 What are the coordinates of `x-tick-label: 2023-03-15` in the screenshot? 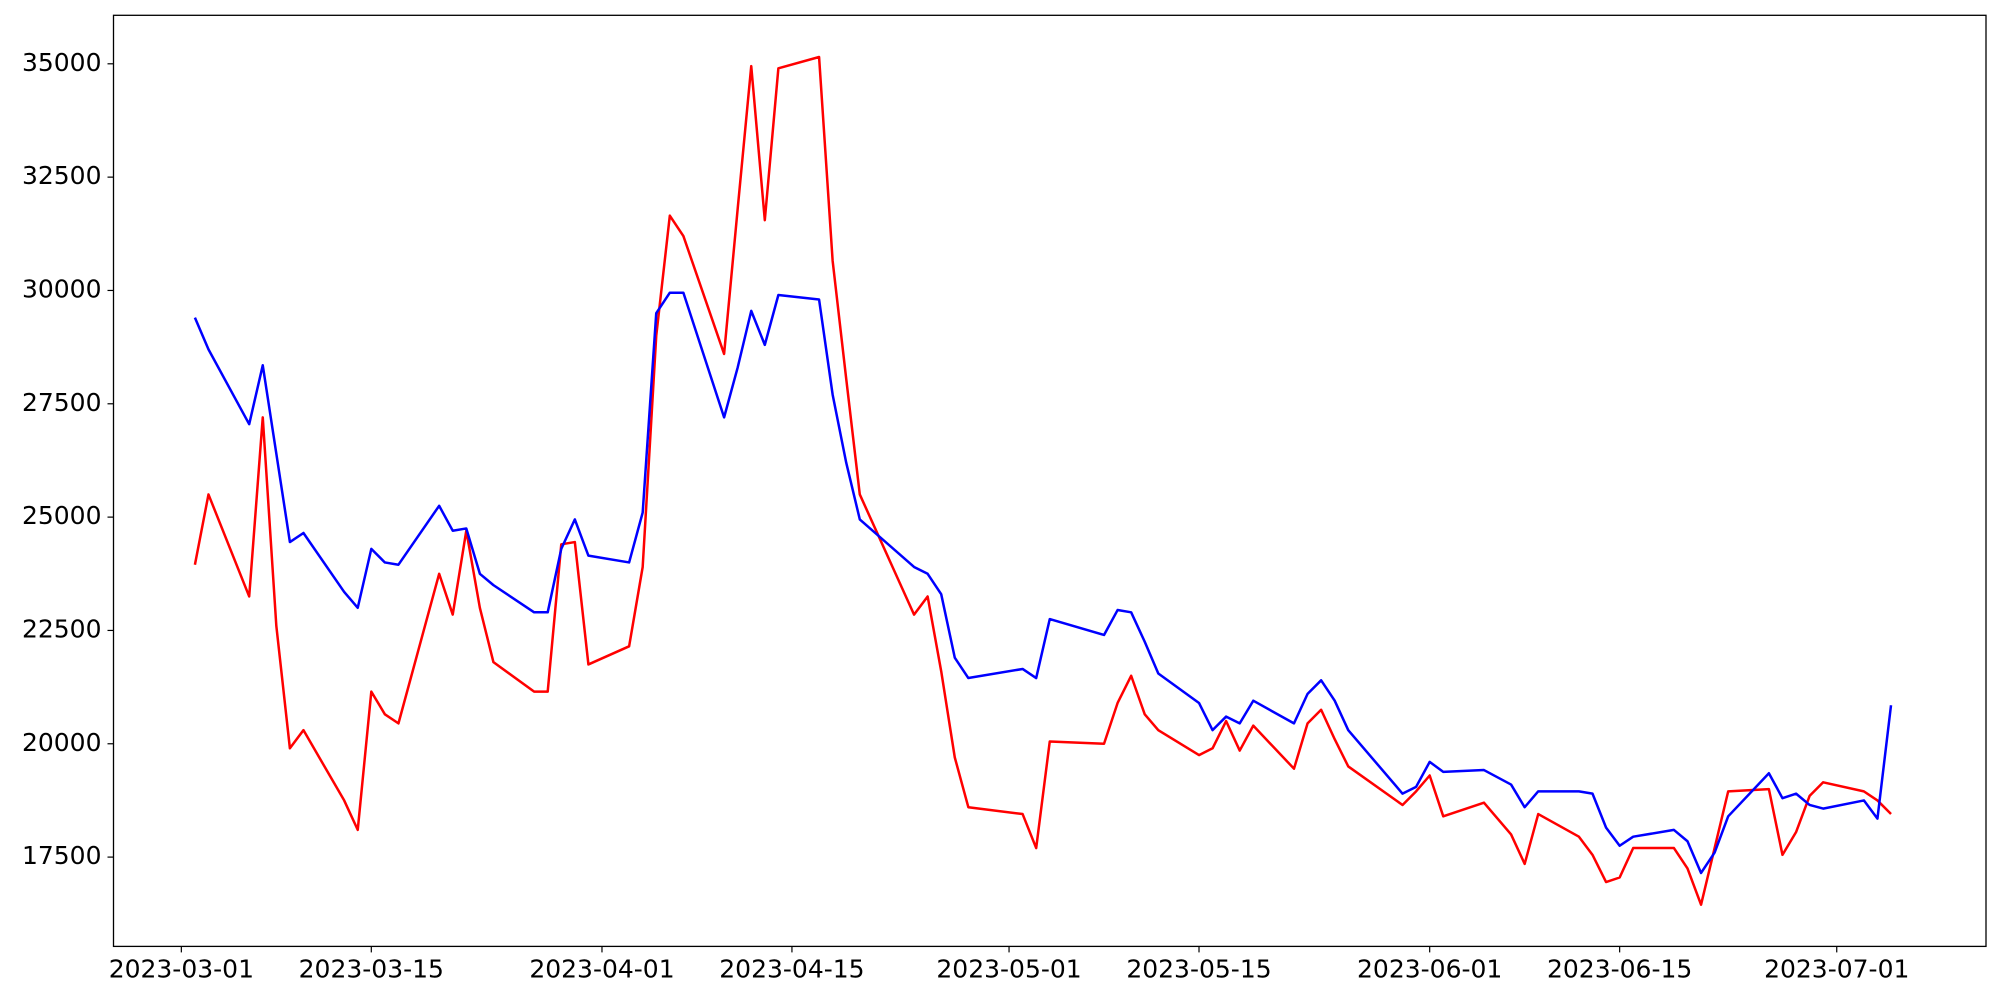 It's located at (371, 968).